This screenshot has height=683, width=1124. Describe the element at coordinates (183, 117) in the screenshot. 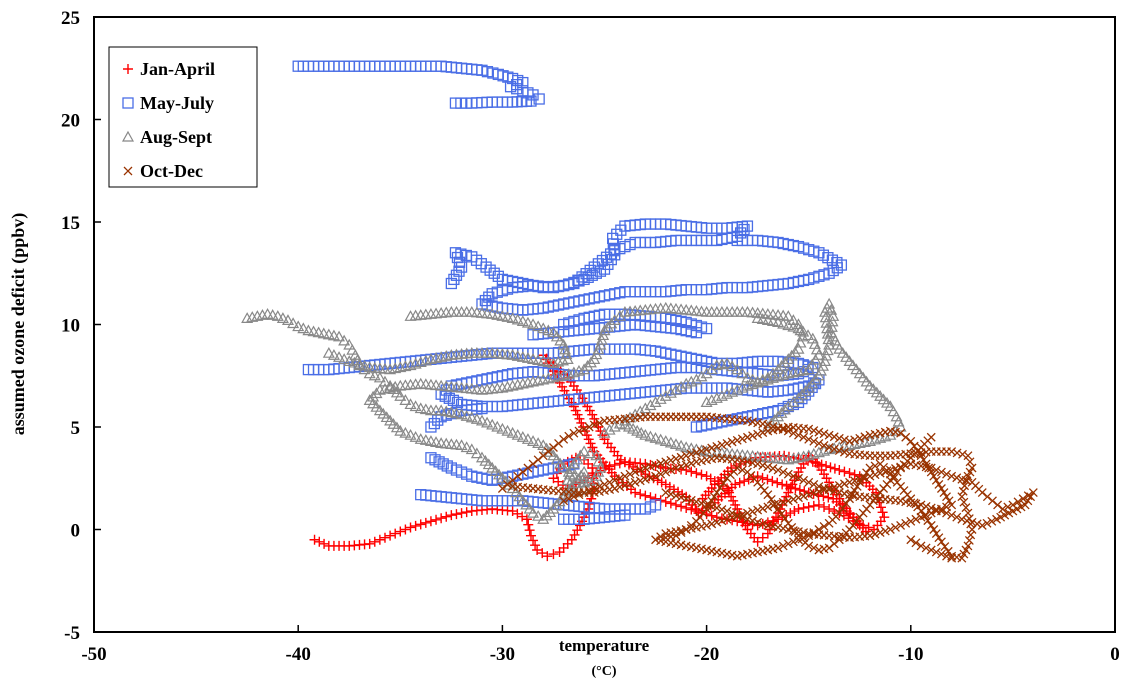

I see `legend-box` at that location.